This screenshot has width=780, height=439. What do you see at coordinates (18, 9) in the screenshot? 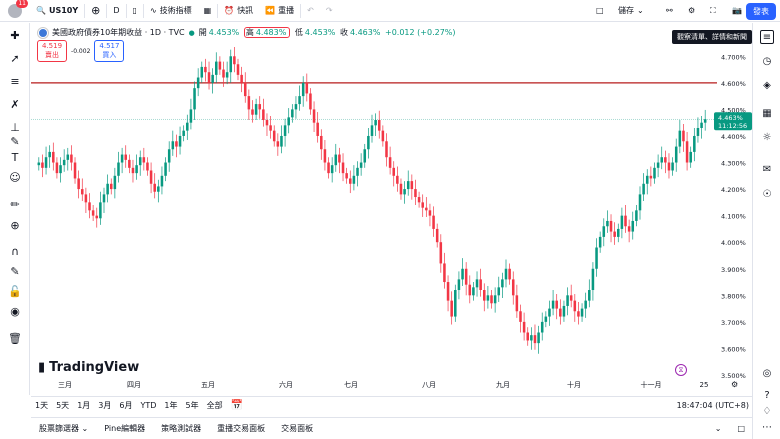
I see `user-avatar: 11` at bounding box center [18, 9].